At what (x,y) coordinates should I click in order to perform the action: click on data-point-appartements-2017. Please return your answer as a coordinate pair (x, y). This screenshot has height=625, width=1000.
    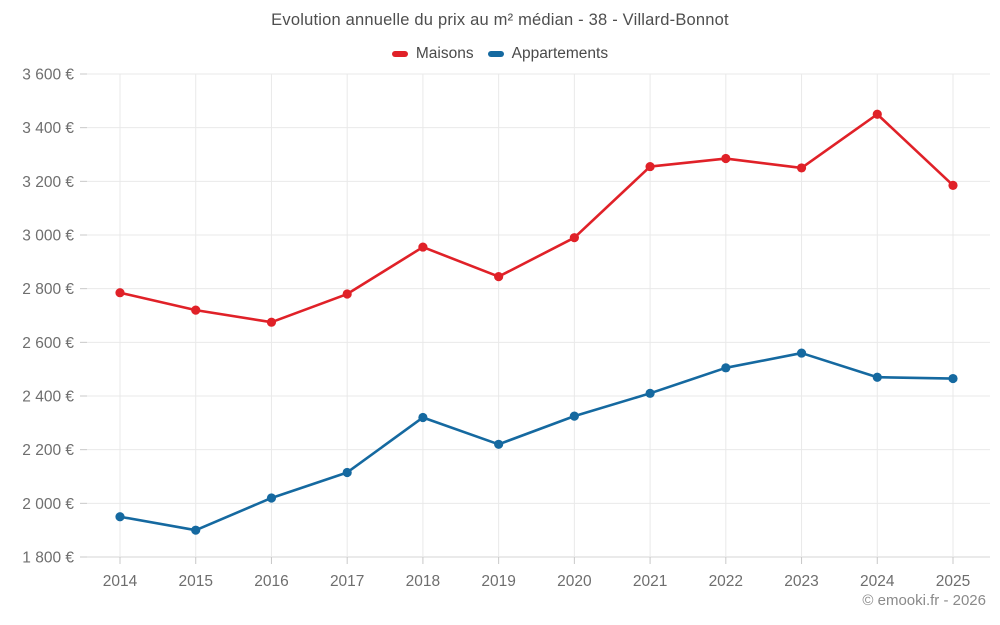
    Looking at the image, I should click on (347, 472).